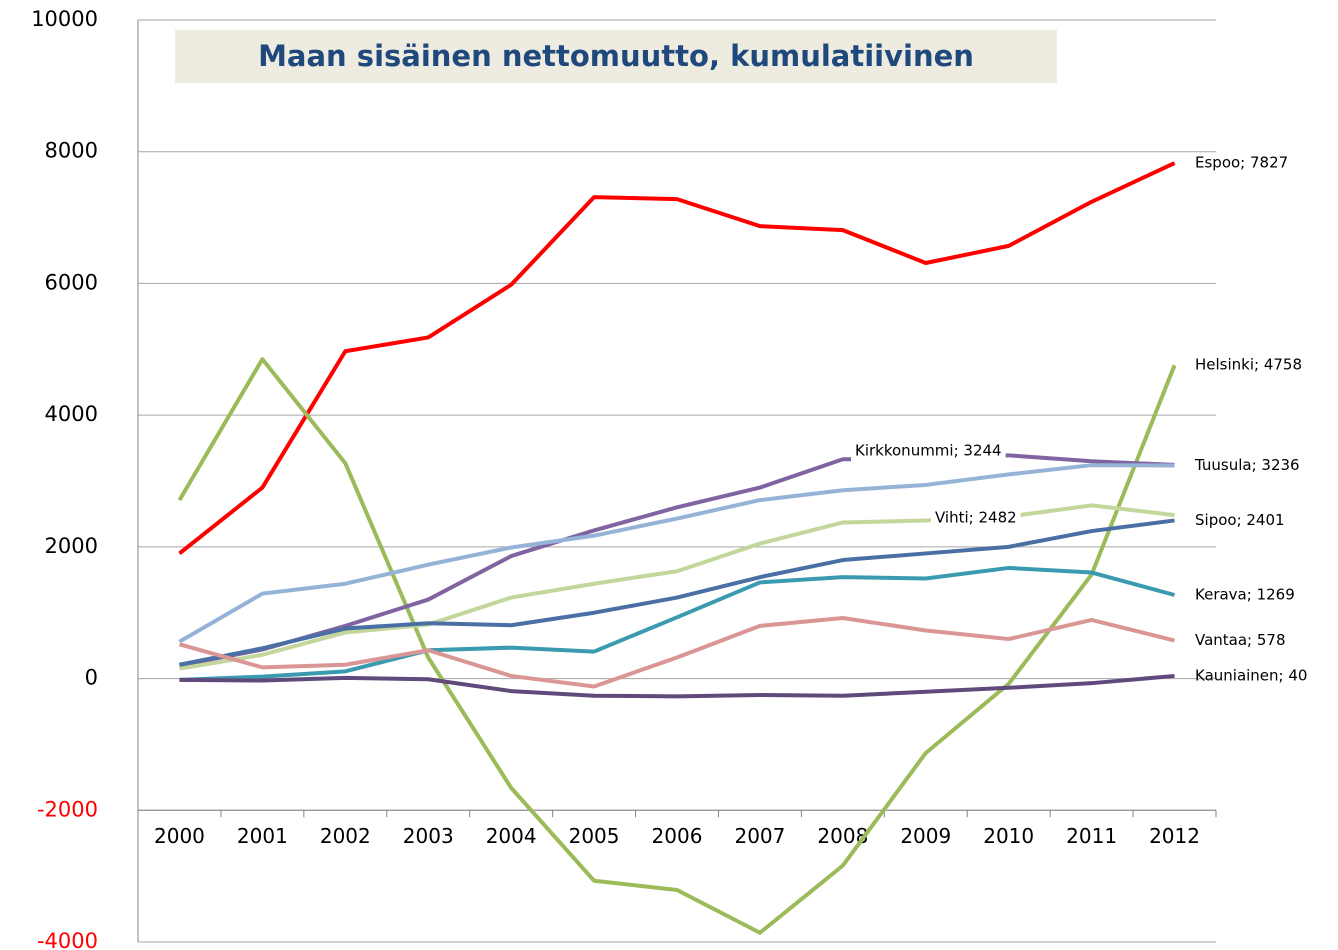 The width and height of the screenshot is (1338, 950). Describe the element at coordinates (1248, 365) in the screenshot. I see `data-label: Helsinki; 4758` at that location.